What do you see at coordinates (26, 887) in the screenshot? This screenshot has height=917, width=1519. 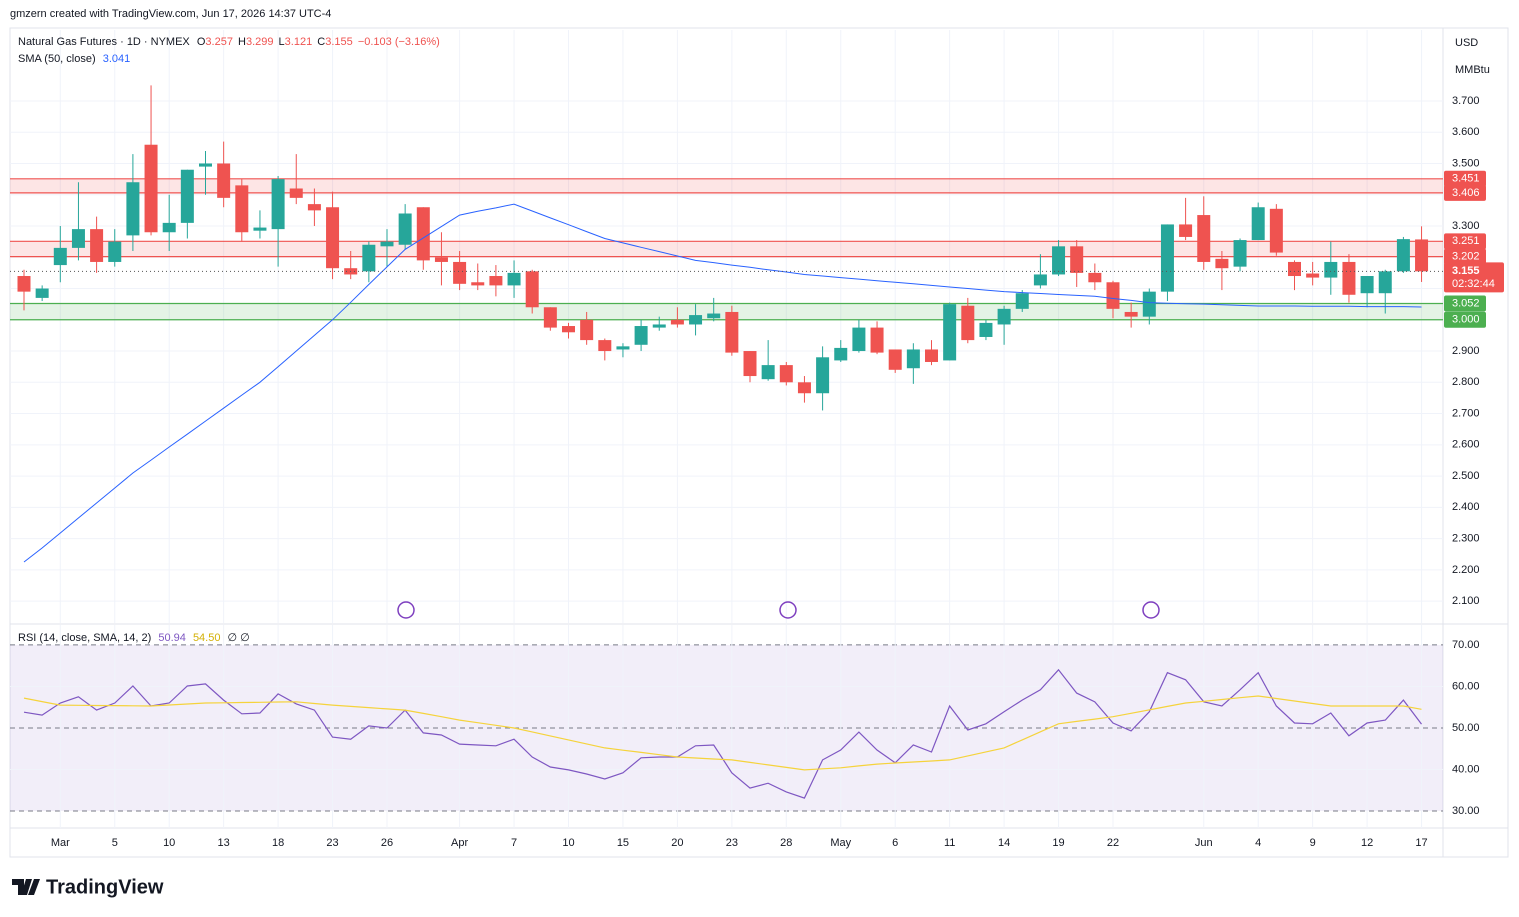 I see `logo-icon` at bounding box center [26, 887].